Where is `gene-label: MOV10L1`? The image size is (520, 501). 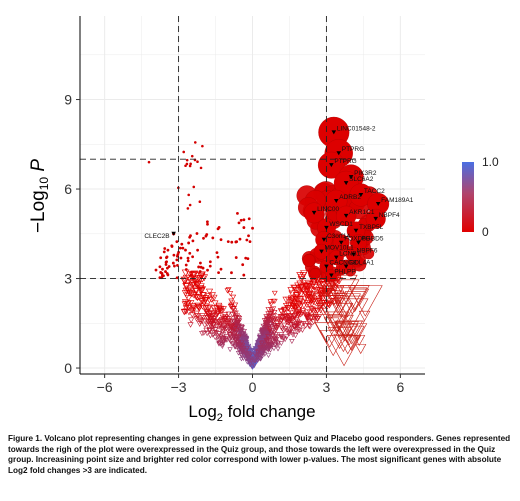
gene-label: MOV10L1 is located at coordinates (340, 248).